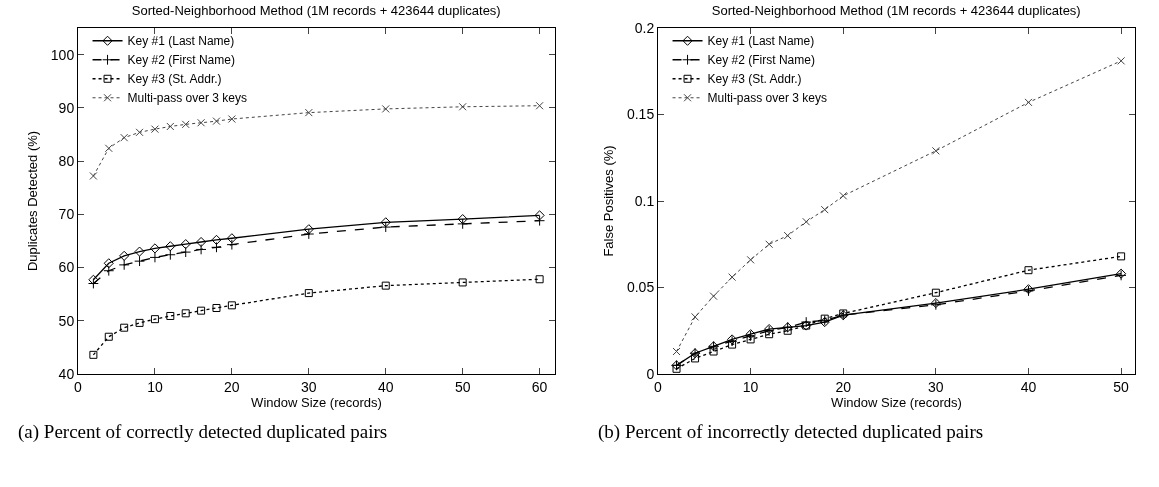  What do you see at coordinates (66, 160) in the screenshot?
I see `y-tick-label: 80` at bounding box center [66, 160].